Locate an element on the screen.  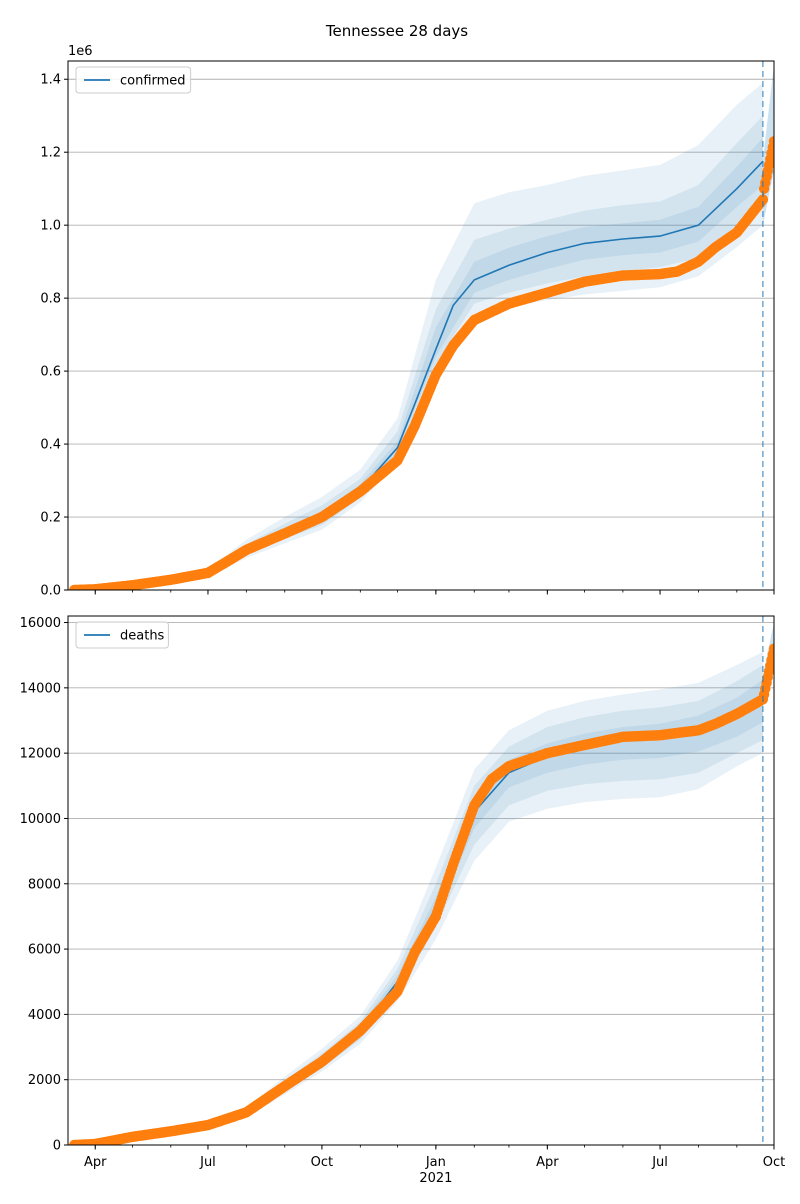
y-tick-label: 2000 is located at coordinates (44, 1080).